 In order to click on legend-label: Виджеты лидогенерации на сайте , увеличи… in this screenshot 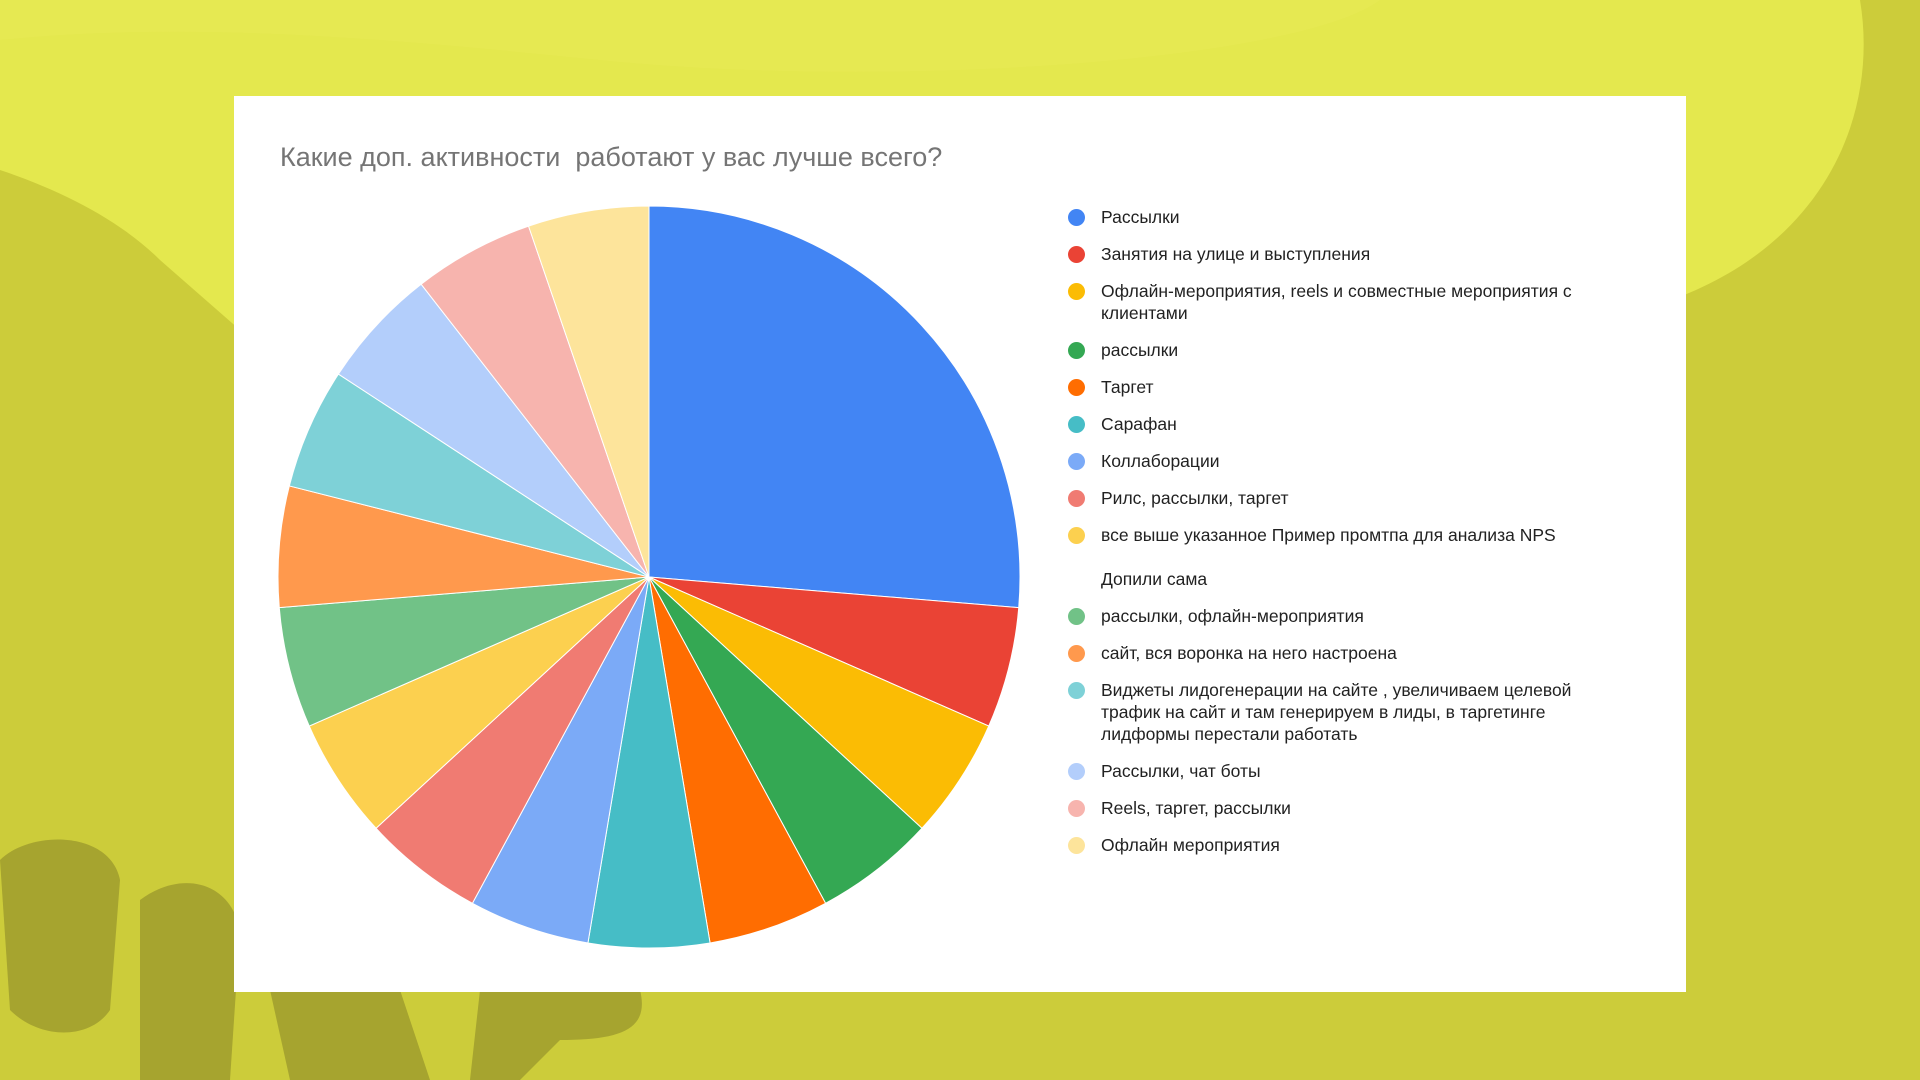, I will do `click(1336, 712)`.